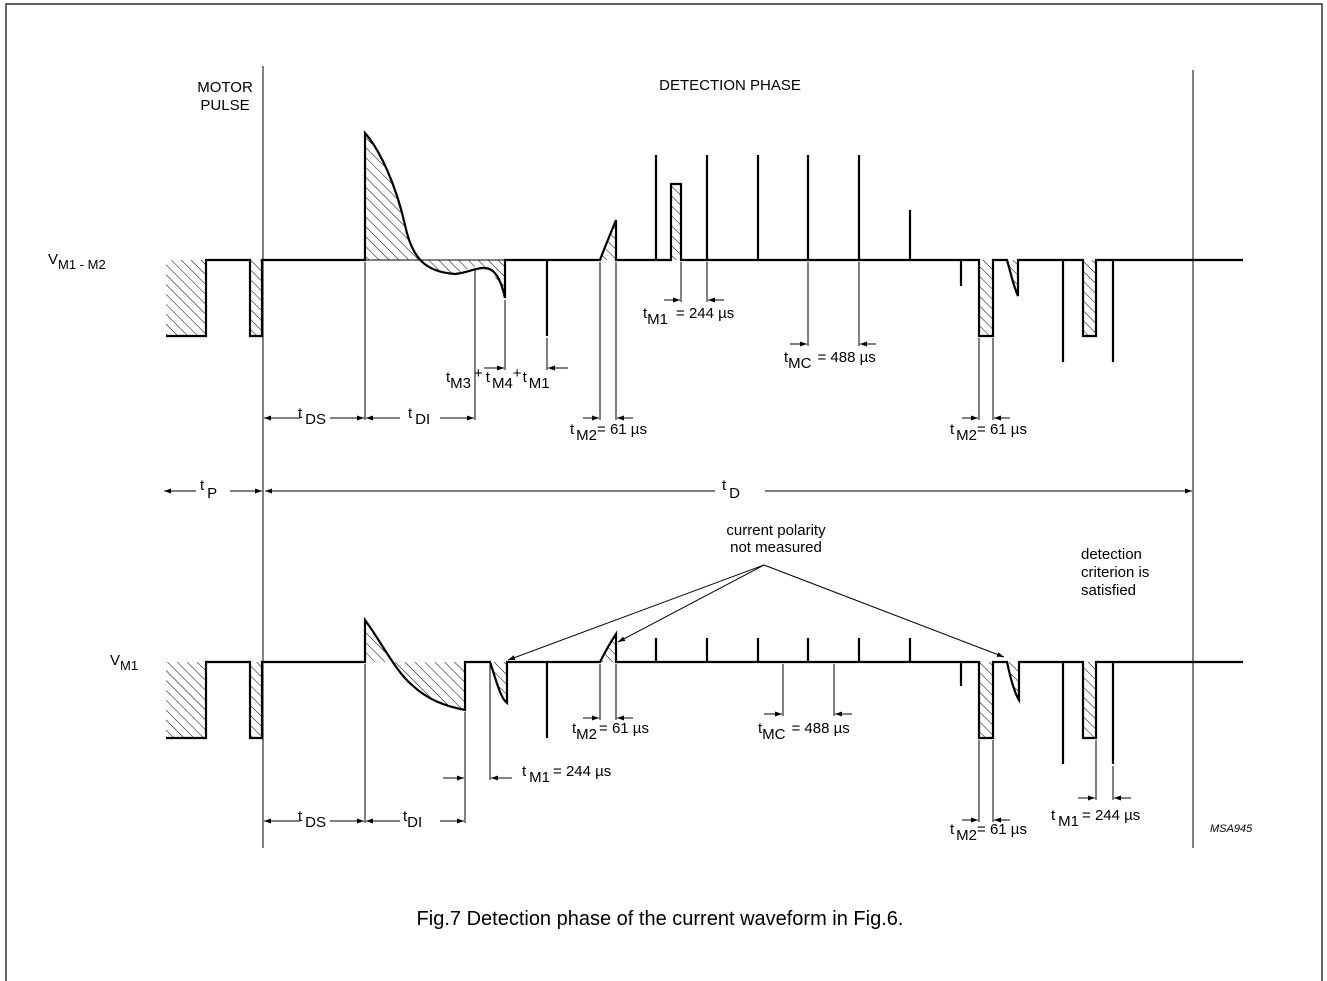 This screenshot has width=1327, height=981. I want to click on criterion-callout: detection, so click(1111, 554).